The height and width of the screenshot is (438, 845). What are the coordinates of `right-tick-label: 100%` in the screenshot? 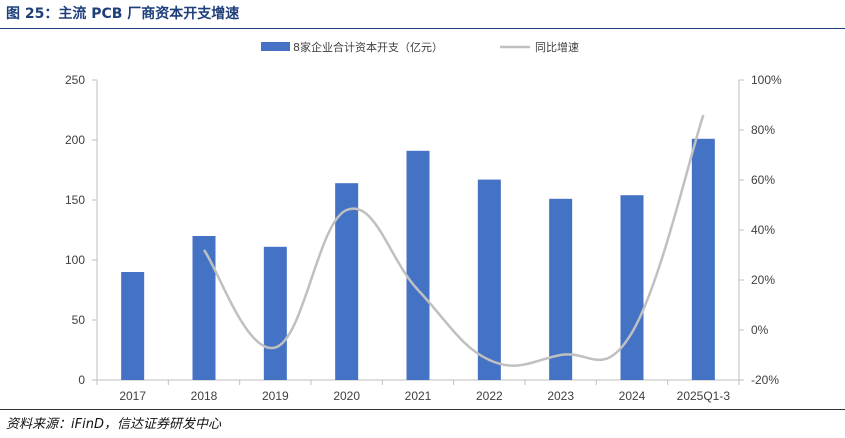 It's located at (766, 80).